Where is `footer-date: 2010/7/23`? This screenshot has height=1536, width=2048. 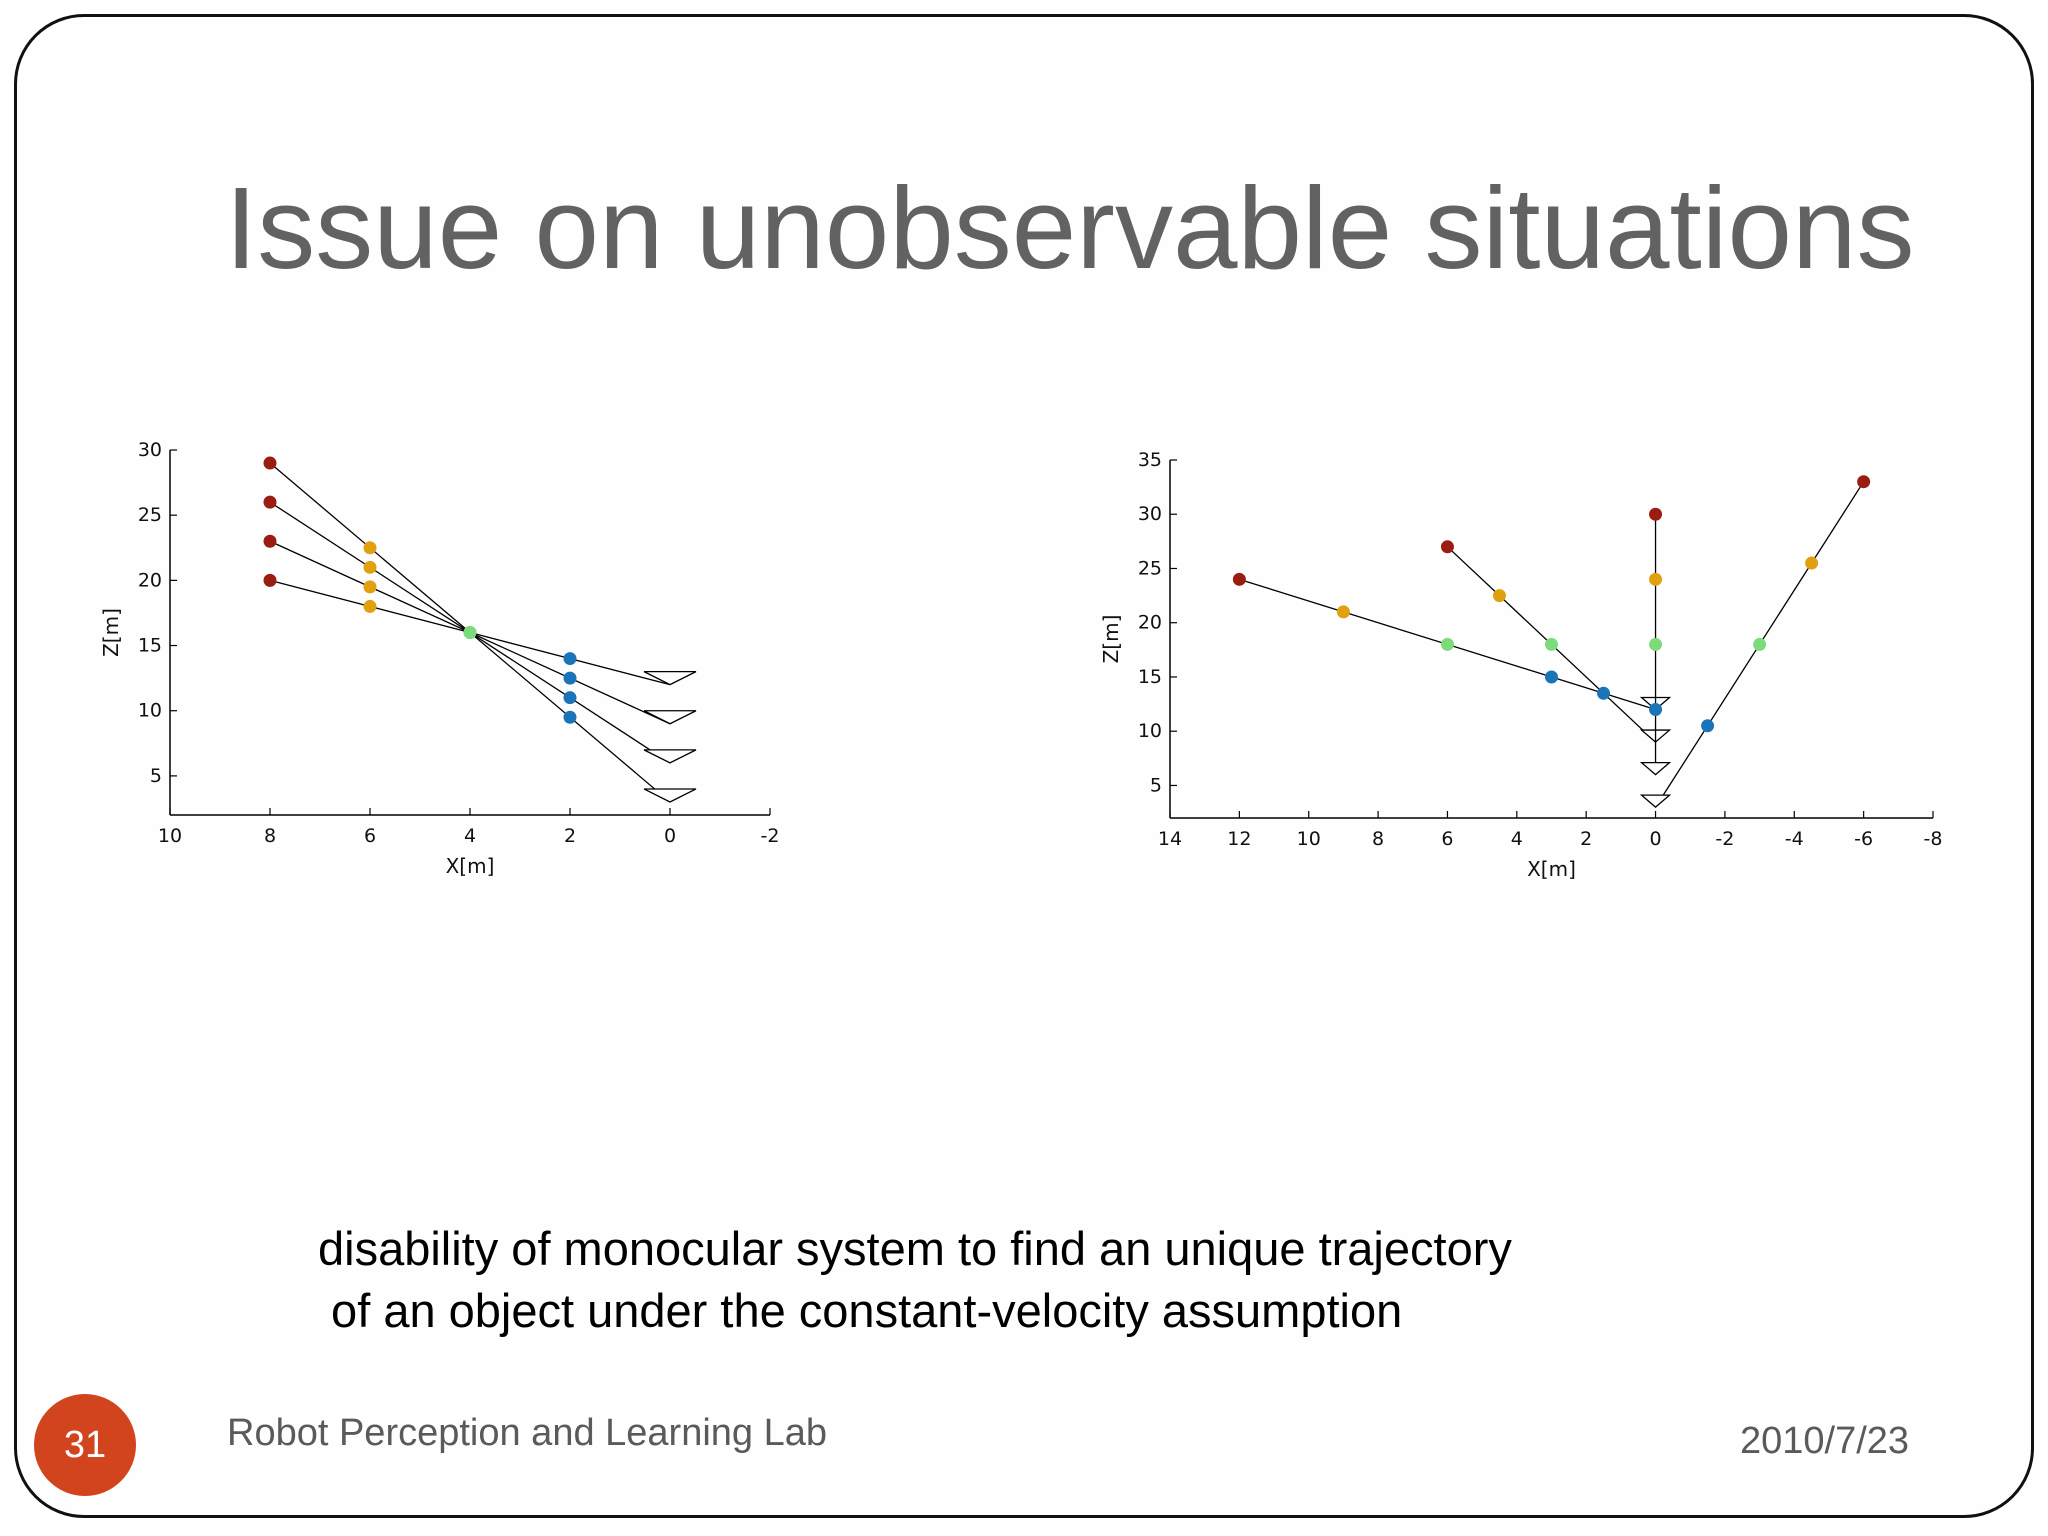
footer-date: 2010/7/23 is located at coordinates (1825, 1441).